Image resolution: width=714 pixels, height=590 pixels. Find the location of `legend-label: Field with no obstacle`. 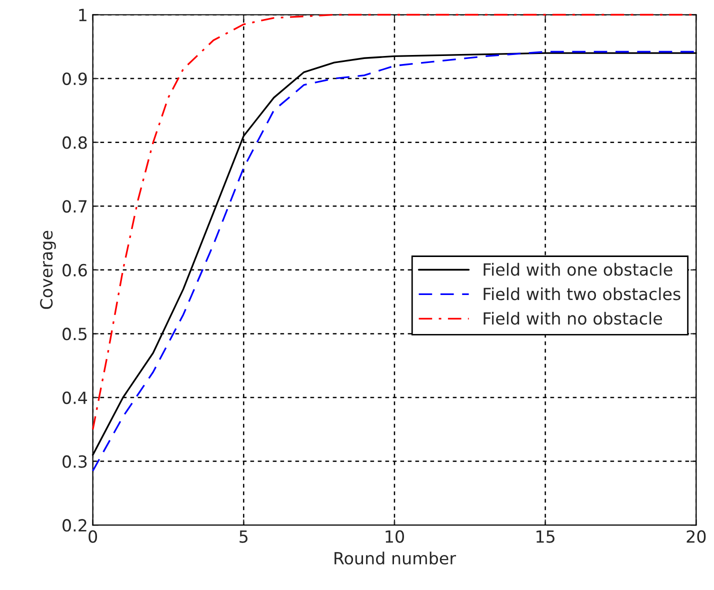

legend-label: Field with no obstacle is located at coordinates (573, 318).